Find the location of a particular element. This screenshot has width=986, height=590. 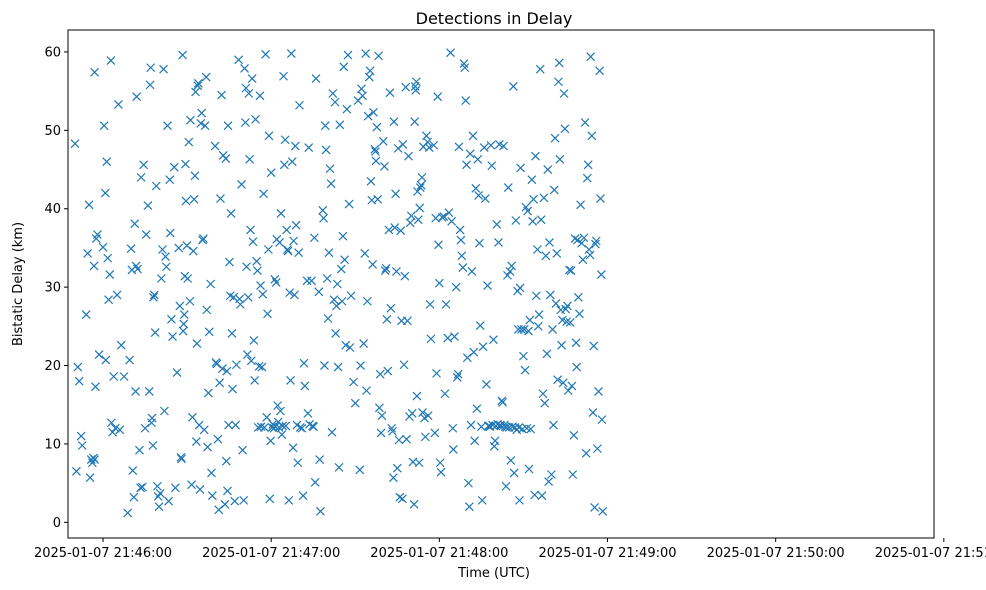

y-tick-label: 60 is located at coordinates (52, 52).